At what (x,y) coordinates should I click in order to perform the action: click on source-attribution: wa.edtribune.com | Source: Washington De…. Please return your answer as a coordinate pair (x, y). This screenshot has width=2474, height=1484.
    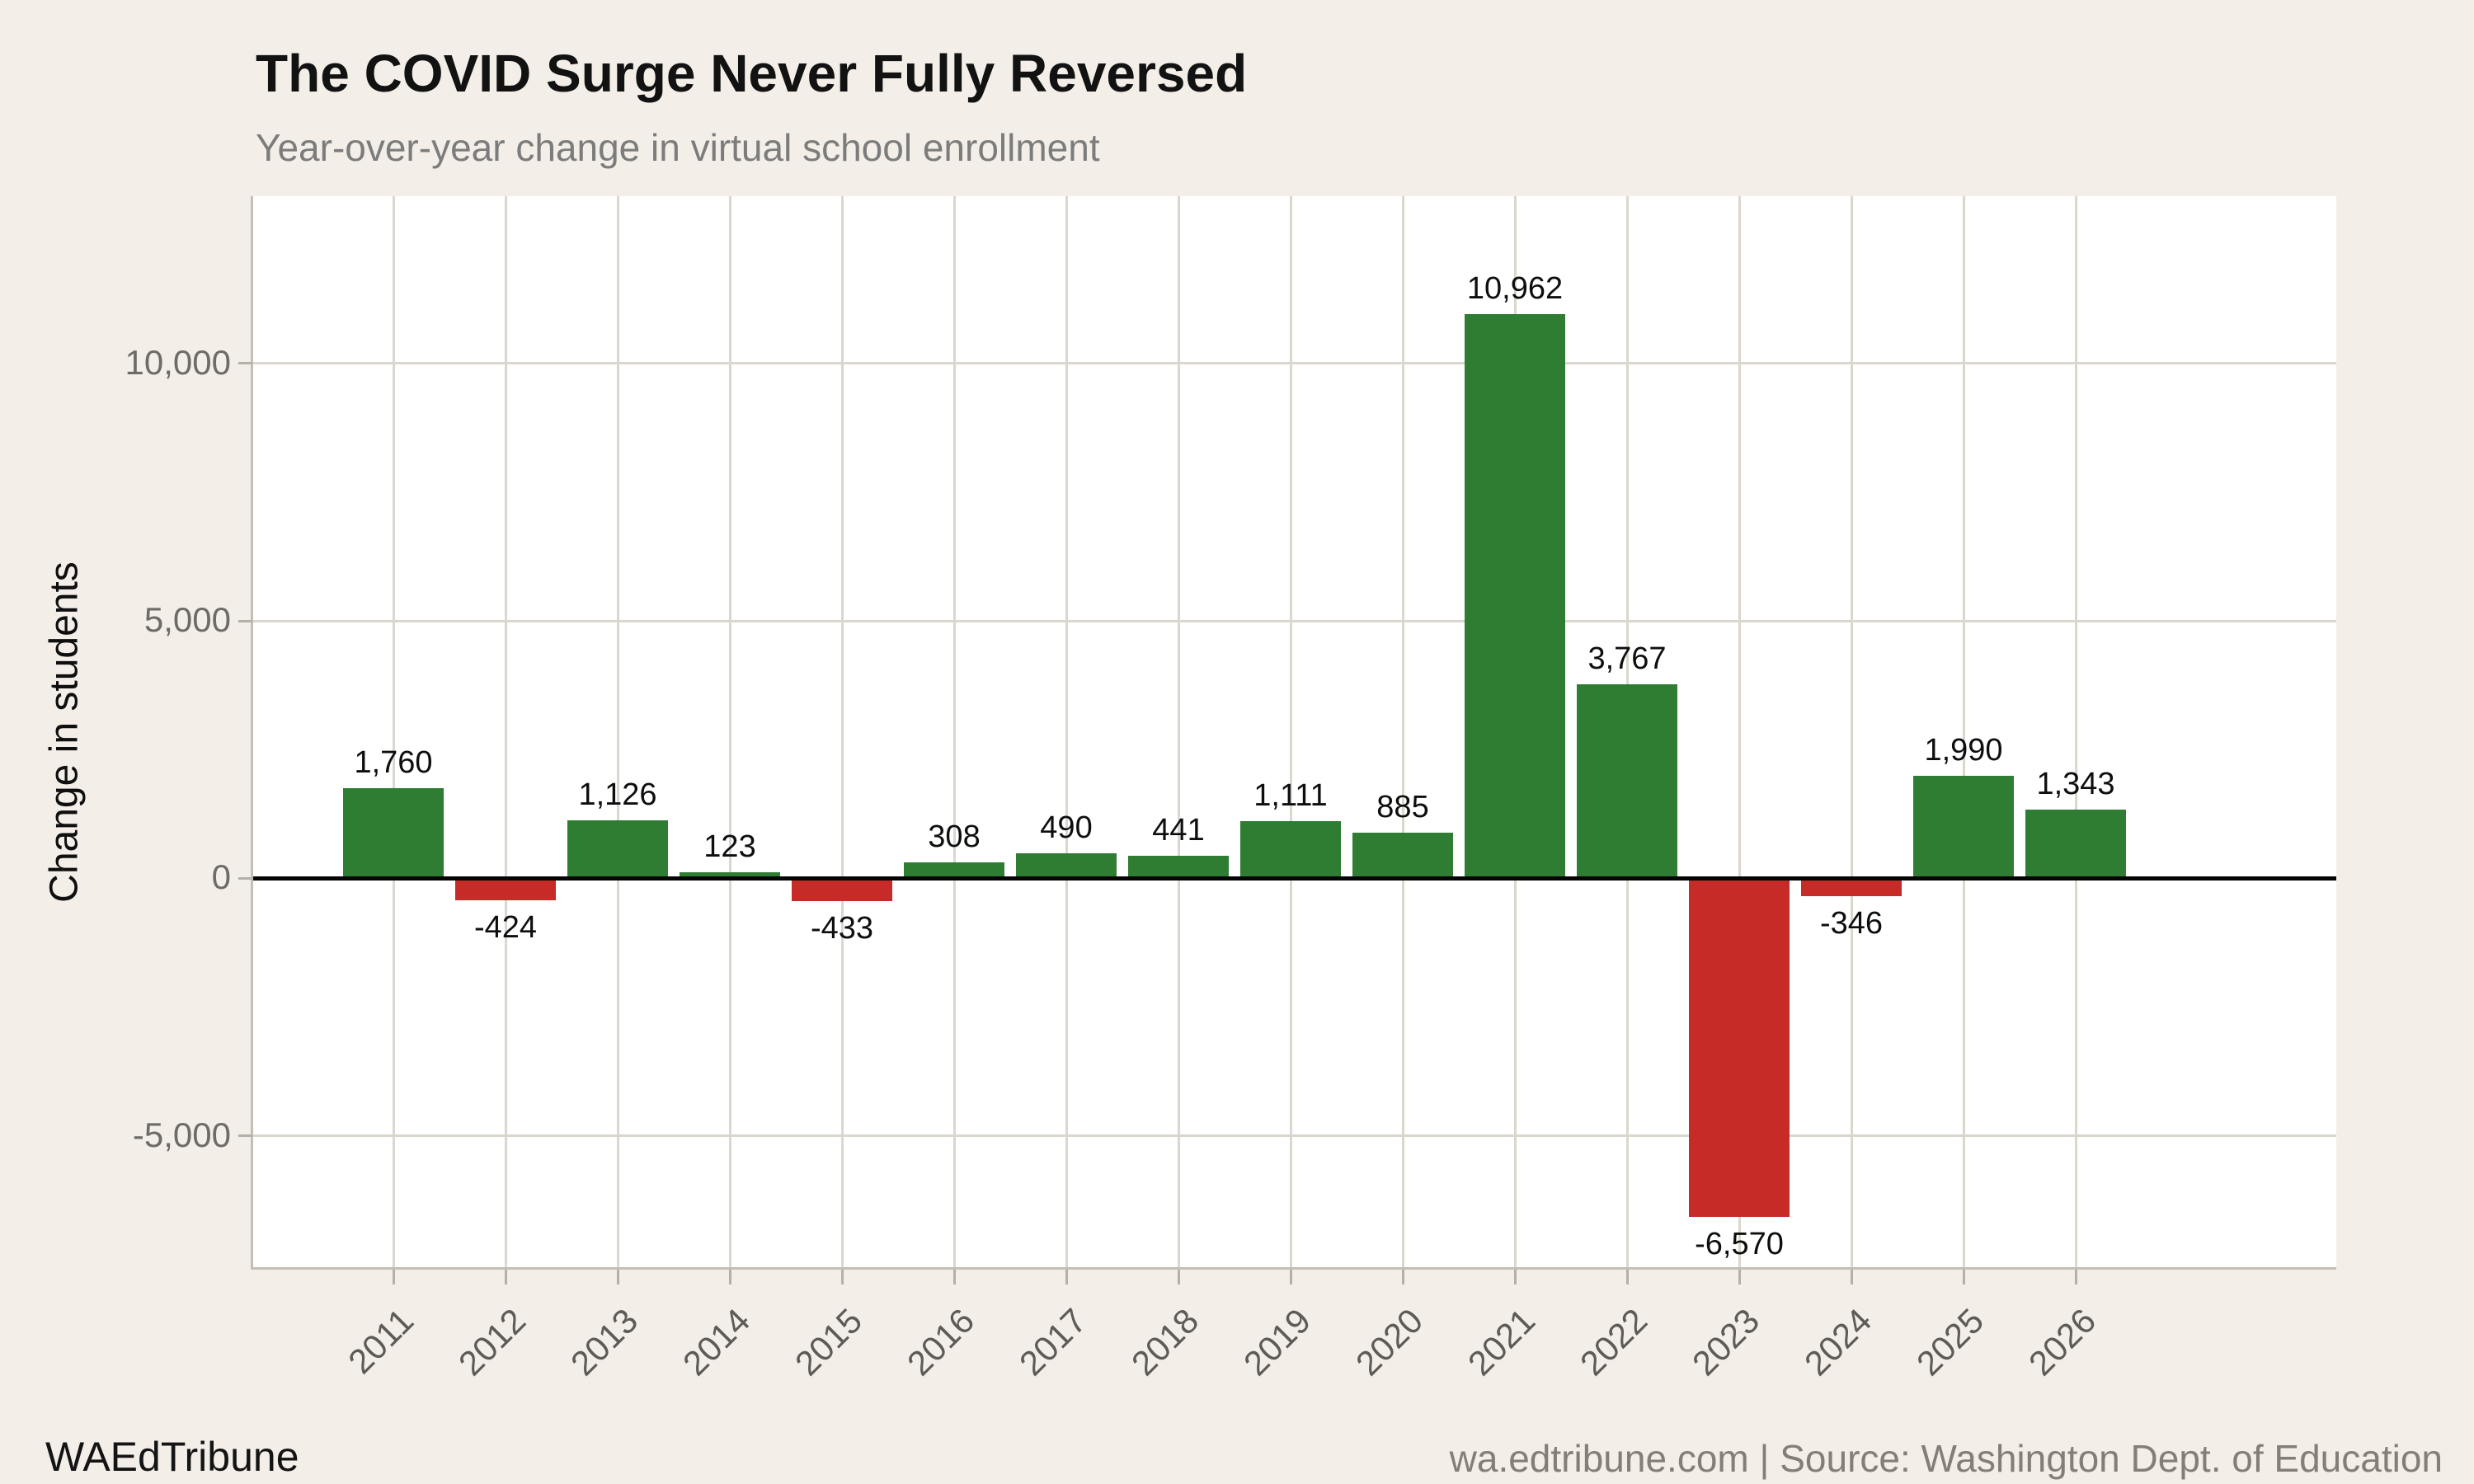
    Looking at the image, I should click on (1946, 1458).